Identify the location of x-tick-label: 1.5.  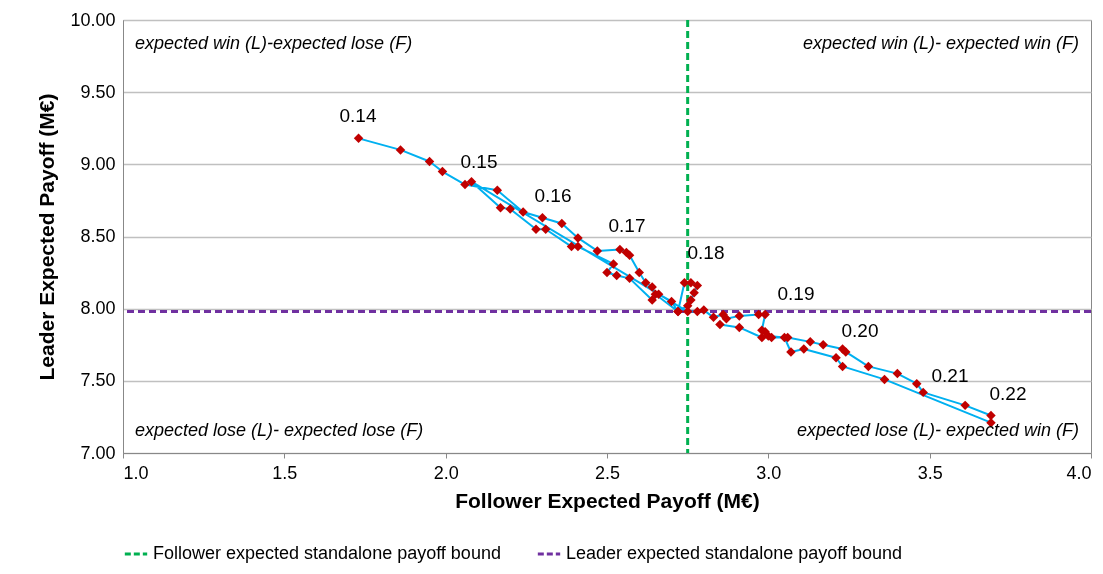
(285, 472).